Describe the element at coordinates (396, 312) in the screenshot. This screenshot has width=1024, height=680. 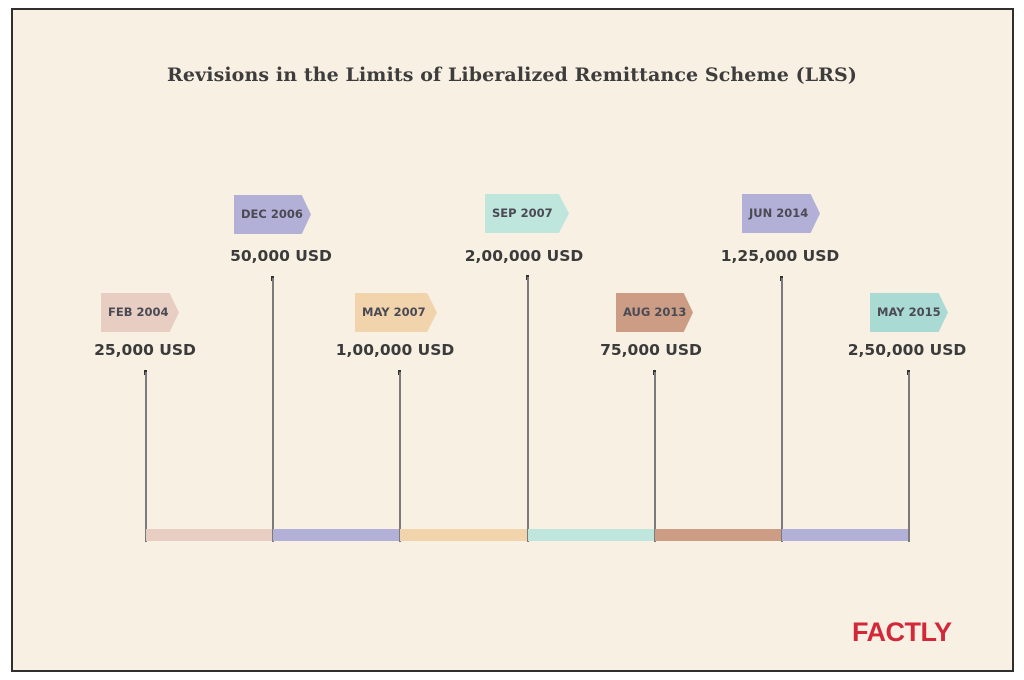
I see `date-tag-may-2007: MAY 2007` at that location.